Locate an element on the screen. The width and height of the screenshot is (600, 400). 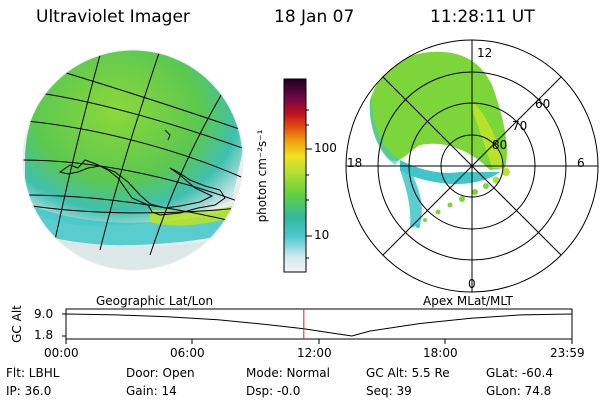
door-status: Door: Open is located at coordinates (160, 373).